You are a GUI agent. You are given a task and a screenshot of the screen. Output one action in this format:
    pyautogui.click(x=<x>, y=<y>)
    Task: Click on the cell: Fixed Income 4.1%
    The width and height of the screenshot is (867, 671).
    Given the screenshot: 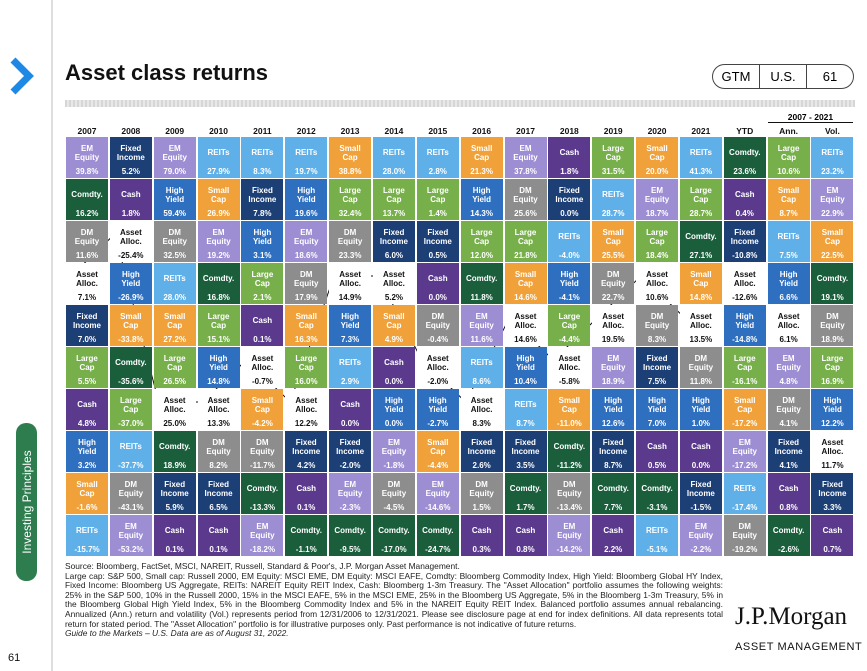 What is the action you would take?
    pyautogui.click(x=788, y=451)
    